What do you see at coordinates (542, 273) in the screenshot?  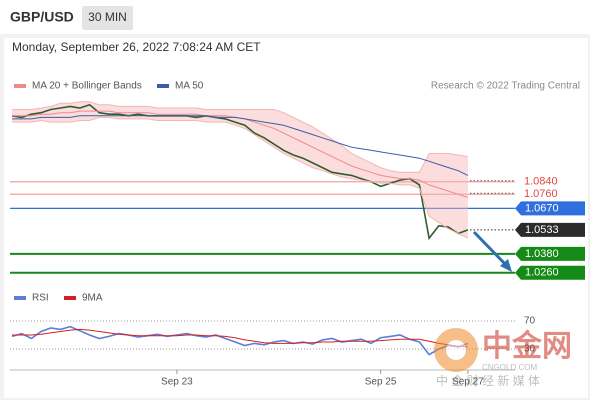 I see `level-label: 1.0260` at bounding box center [542, 273].